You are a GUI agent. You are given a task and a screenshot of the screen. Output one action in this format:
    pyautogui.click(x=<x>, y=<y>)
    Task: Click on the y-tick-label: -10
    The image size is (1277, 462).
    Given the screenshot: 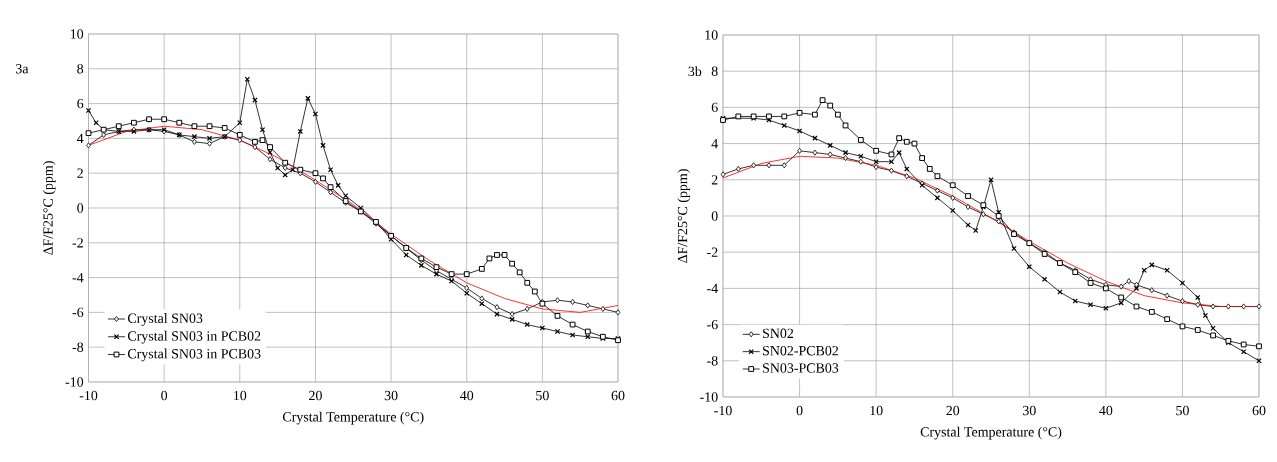 What is the action you would take?
    pyautogui.click(x=74, y=382)
    